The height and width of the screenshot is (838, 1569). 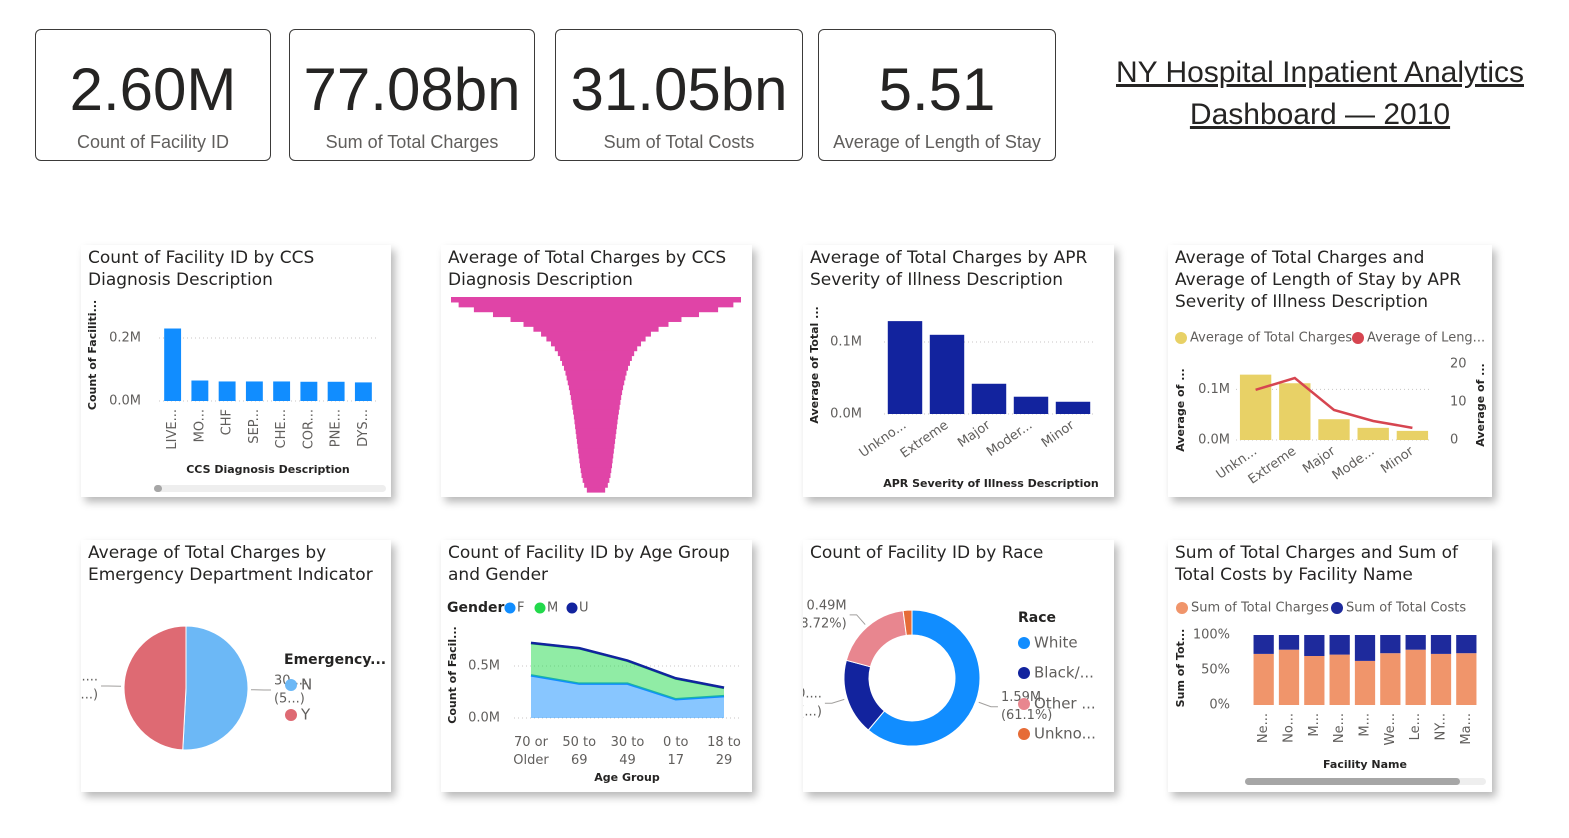 I want to click on kpi-card: 2.60M Count of Facility ID, so click(x=153, y=95).